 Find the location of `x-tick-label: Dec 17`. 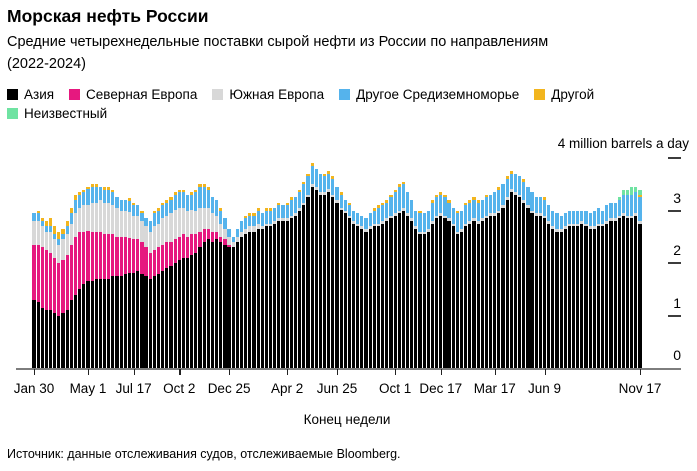

x-tick-label: Dec 17 is located at coordinates (441, 388).